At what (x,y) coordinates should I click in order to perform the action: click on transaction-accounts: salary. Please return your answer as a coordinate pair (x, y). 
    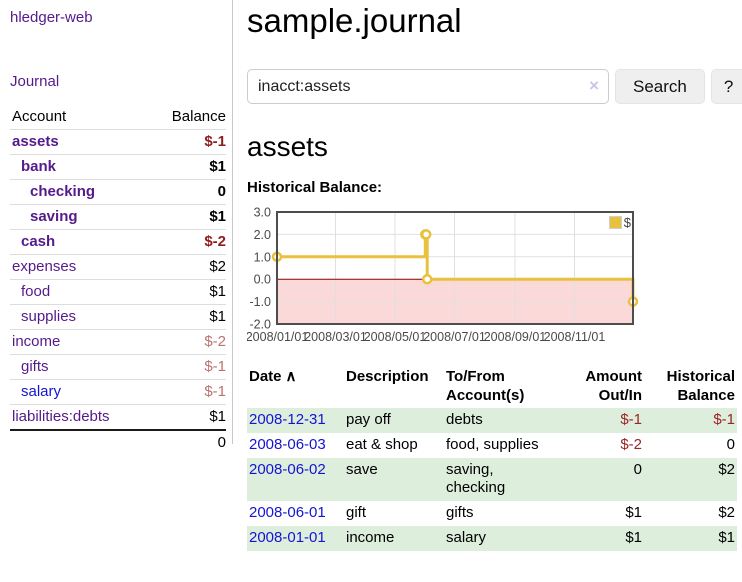
    Looking at the image, I should click on (466, 537).